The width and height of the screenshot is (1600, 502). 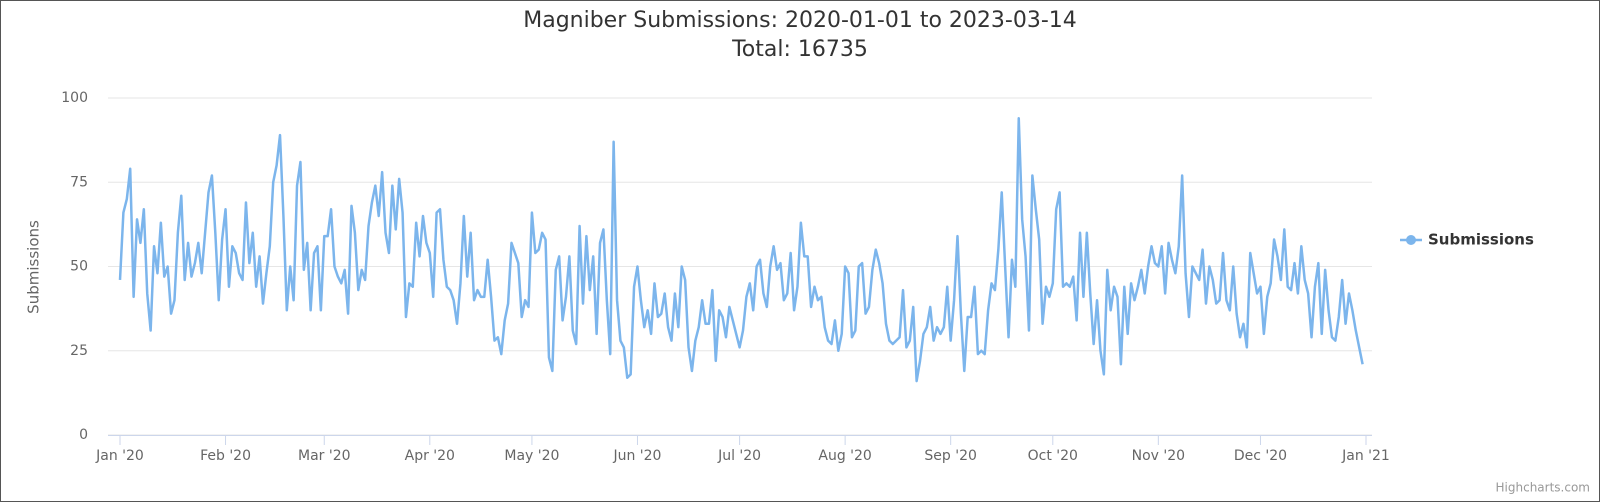 What do you see at coordinates (1158, 456) in the screenshot?
I see `x-tick-label: Nov '20` at bounding box center [1158, 456].